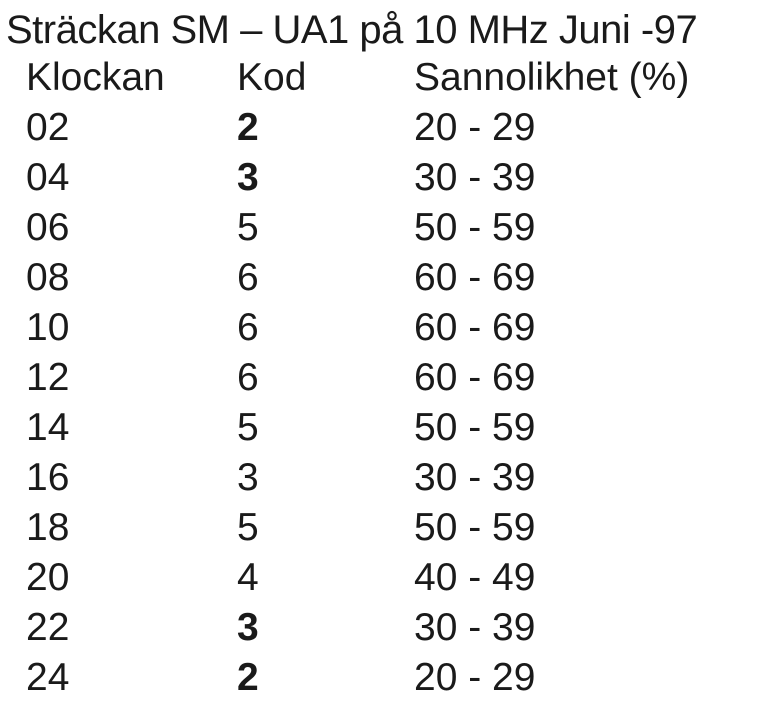  What do you see at coordinates (381, 328) in the screenshot?
I see `table-row: 10 6 60 - 69` at bounding box center [381, 328].